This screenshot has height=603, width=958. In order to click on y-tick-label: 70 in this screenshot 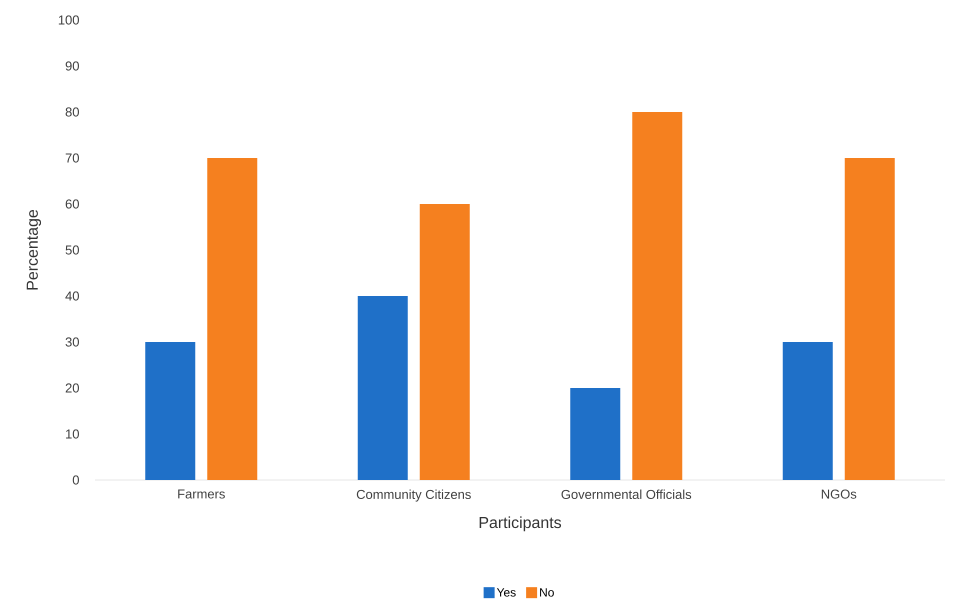, I will do `click(72, 158)`.